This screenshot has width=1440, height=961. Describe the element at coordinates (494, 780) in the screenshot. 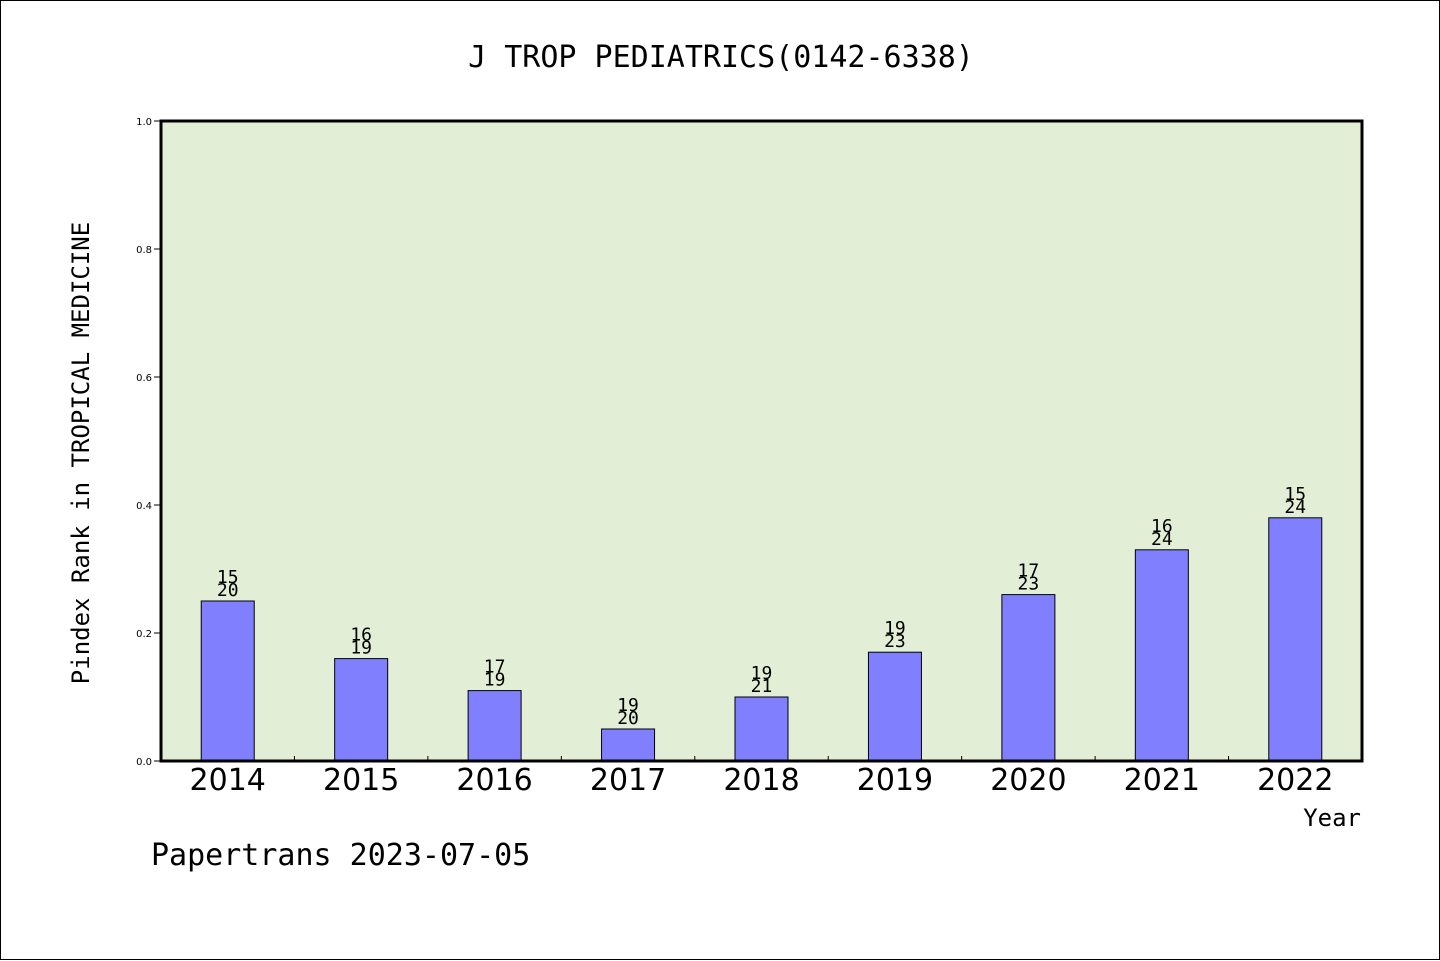

I see `x-tick-label: 2016` at that location.